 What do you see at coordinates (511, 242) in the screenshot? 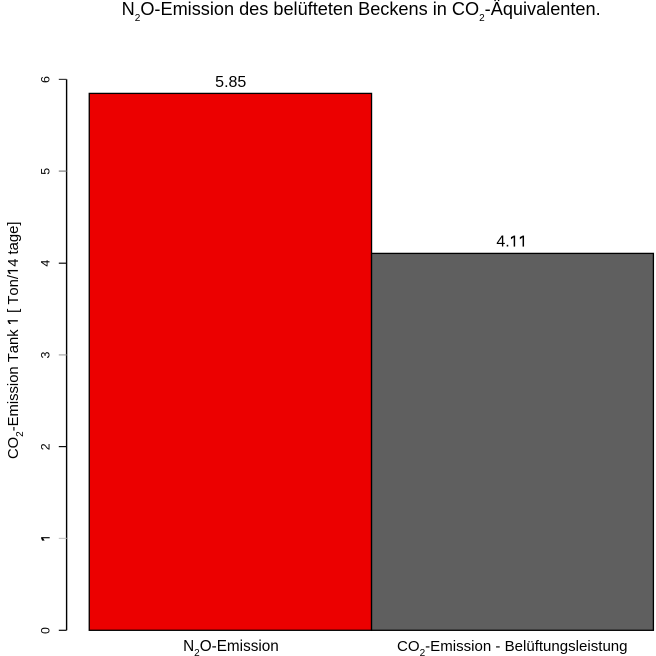
I see `svg-text: 4.11` at bounding box center [511, 242].